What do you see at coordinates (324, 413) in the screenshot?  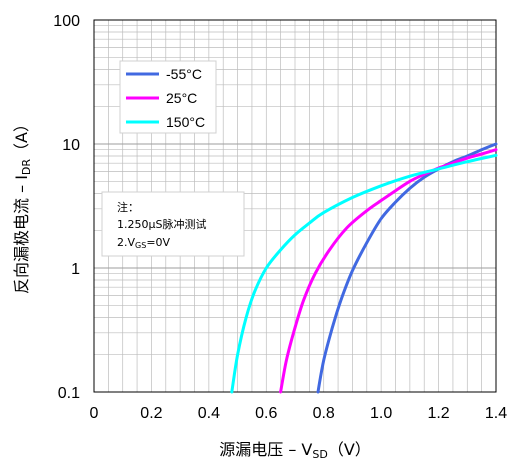 I see `x-tick-label: 0.8` at bounding box center [324, 413].